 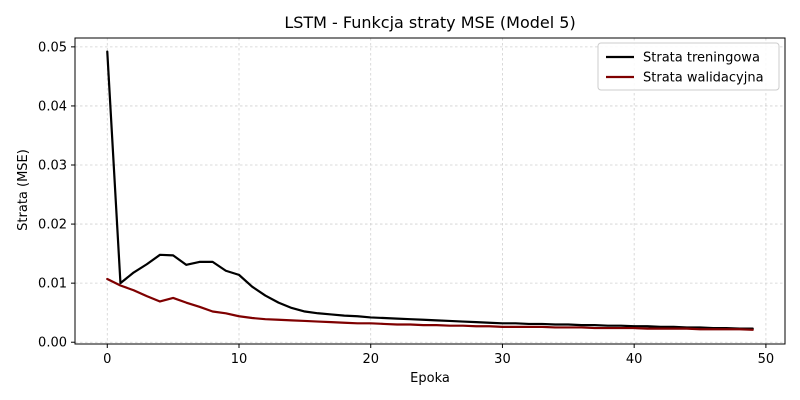 What do you see at coordinates (766, 359) in the screenshot?
I see `x-tick-label: 50` at bounding box center [766, 359].